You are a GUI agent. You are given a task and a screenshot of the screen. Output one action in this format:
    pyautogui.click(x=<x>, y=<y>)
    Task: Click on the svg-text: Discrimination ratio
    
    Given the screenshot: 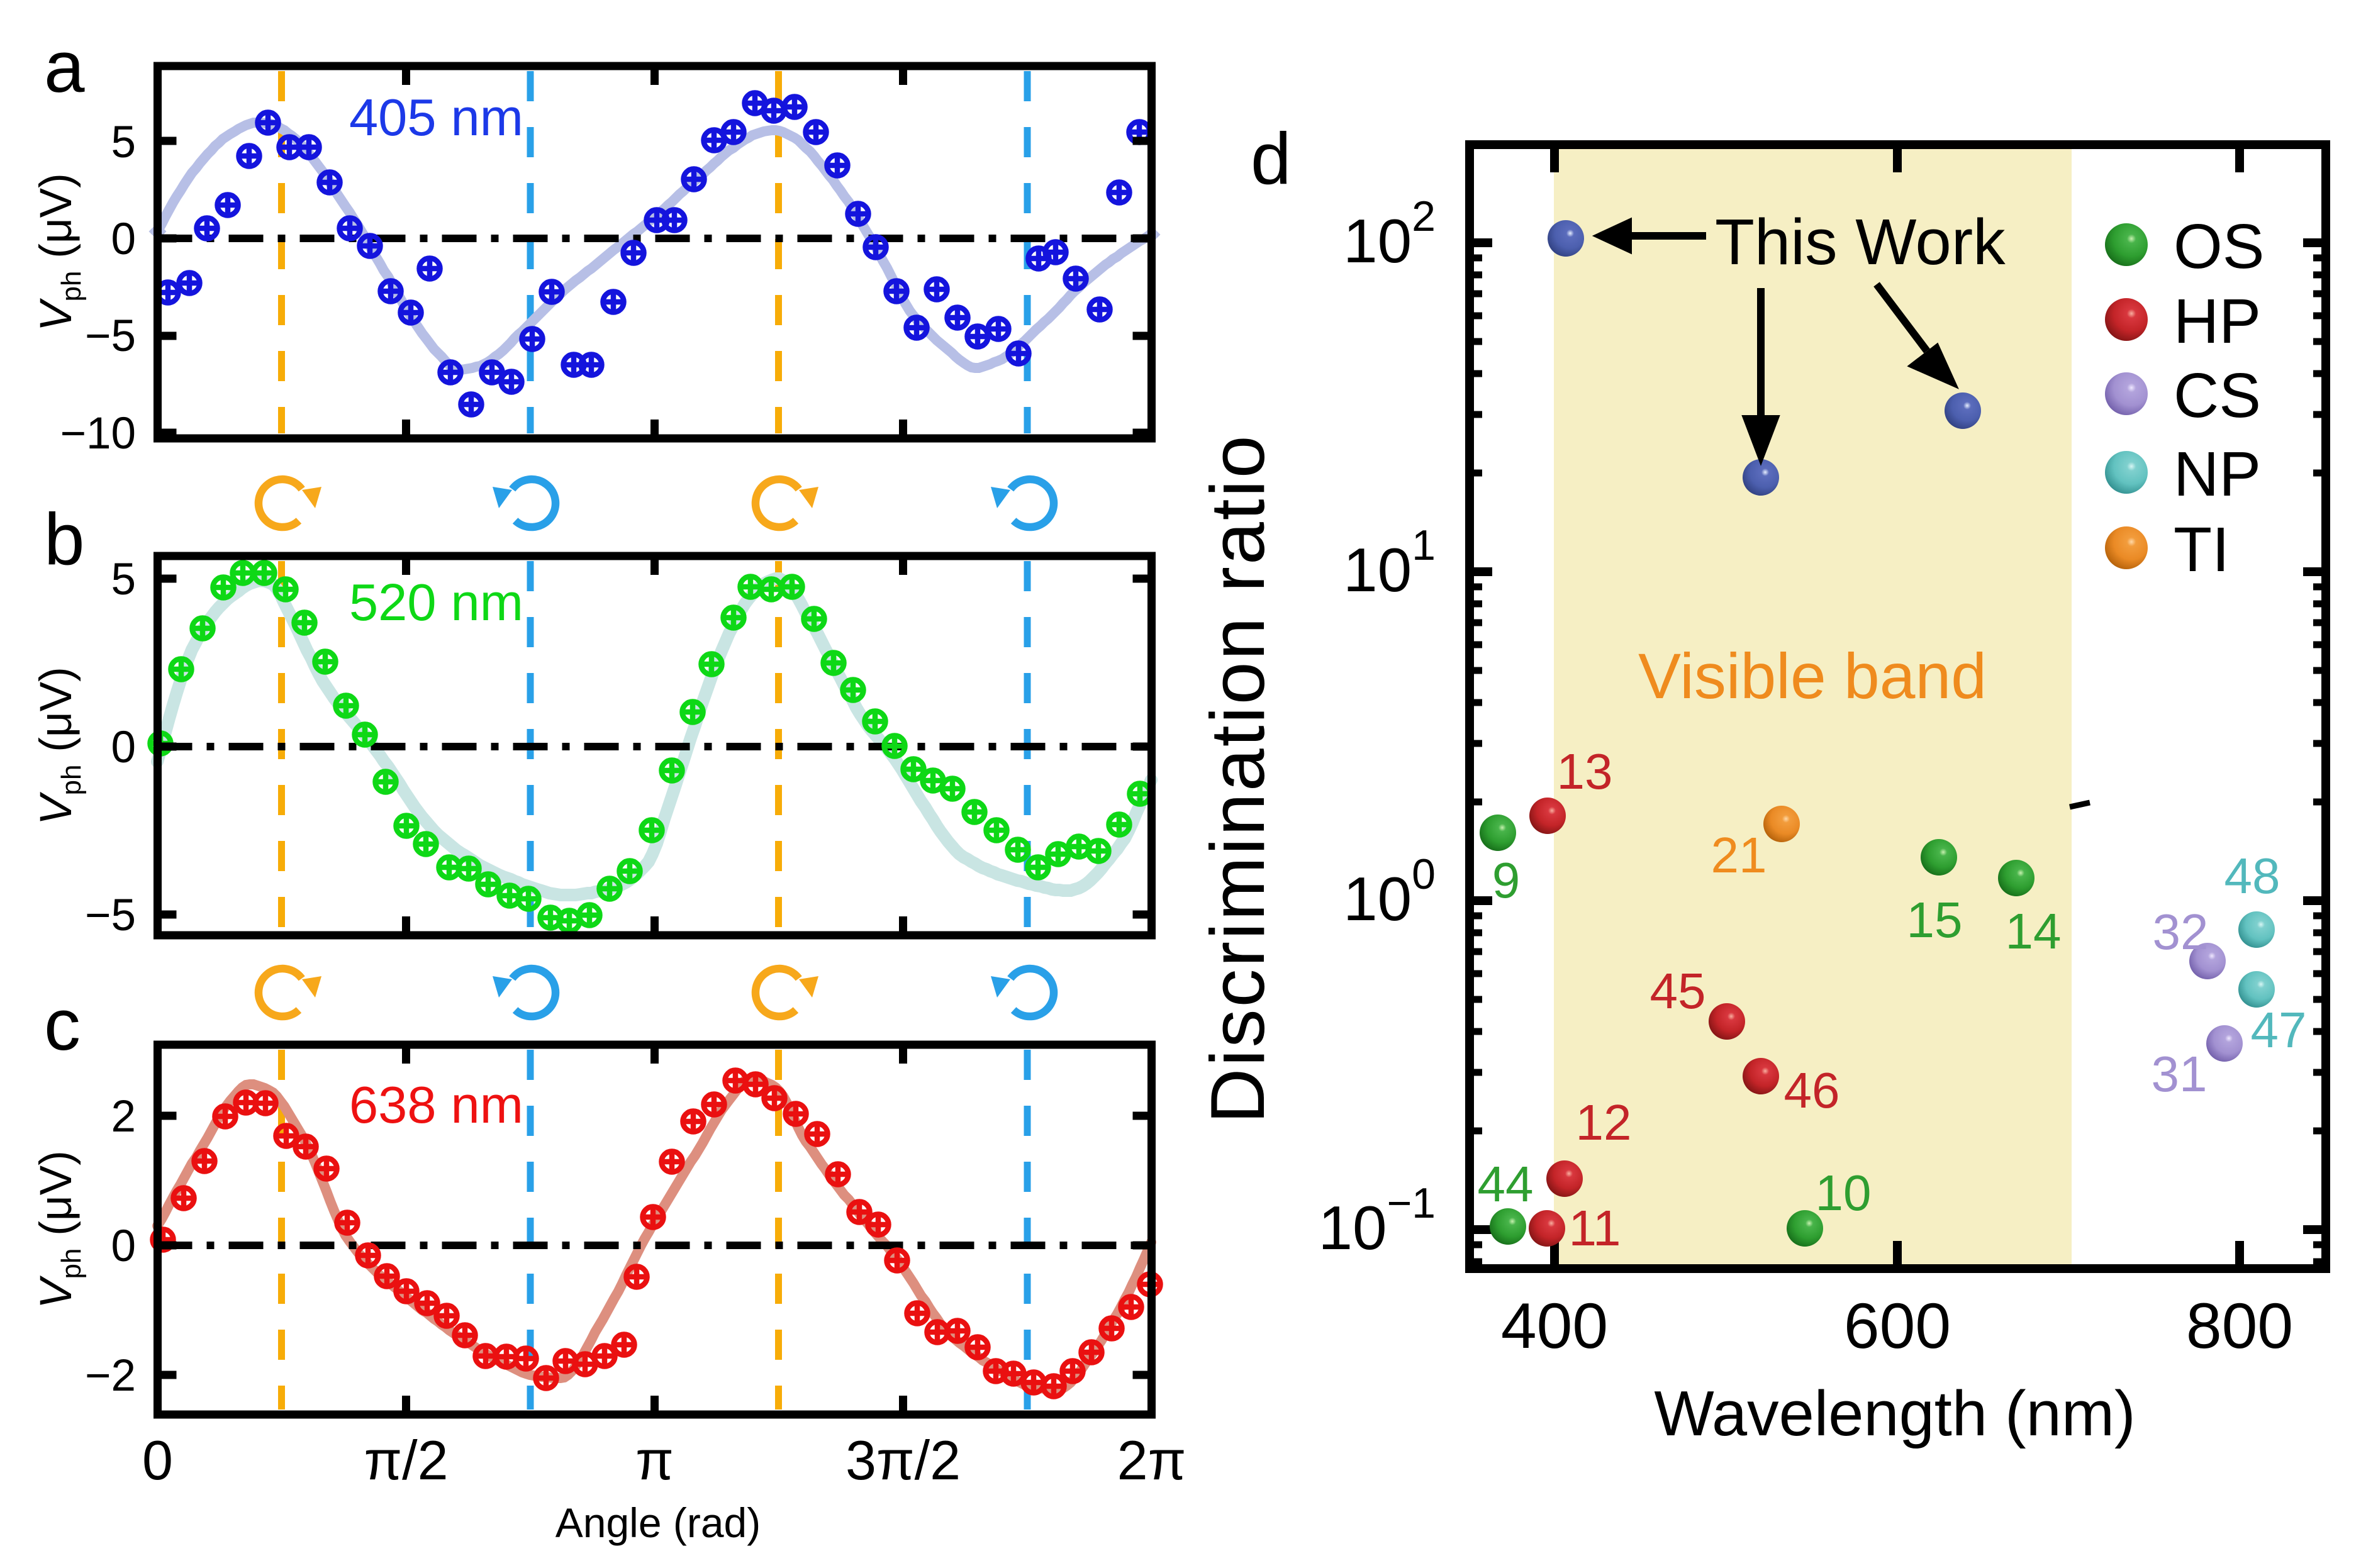 What is the action you would take?
    pyautogui.click(x=1237, y=778)
    